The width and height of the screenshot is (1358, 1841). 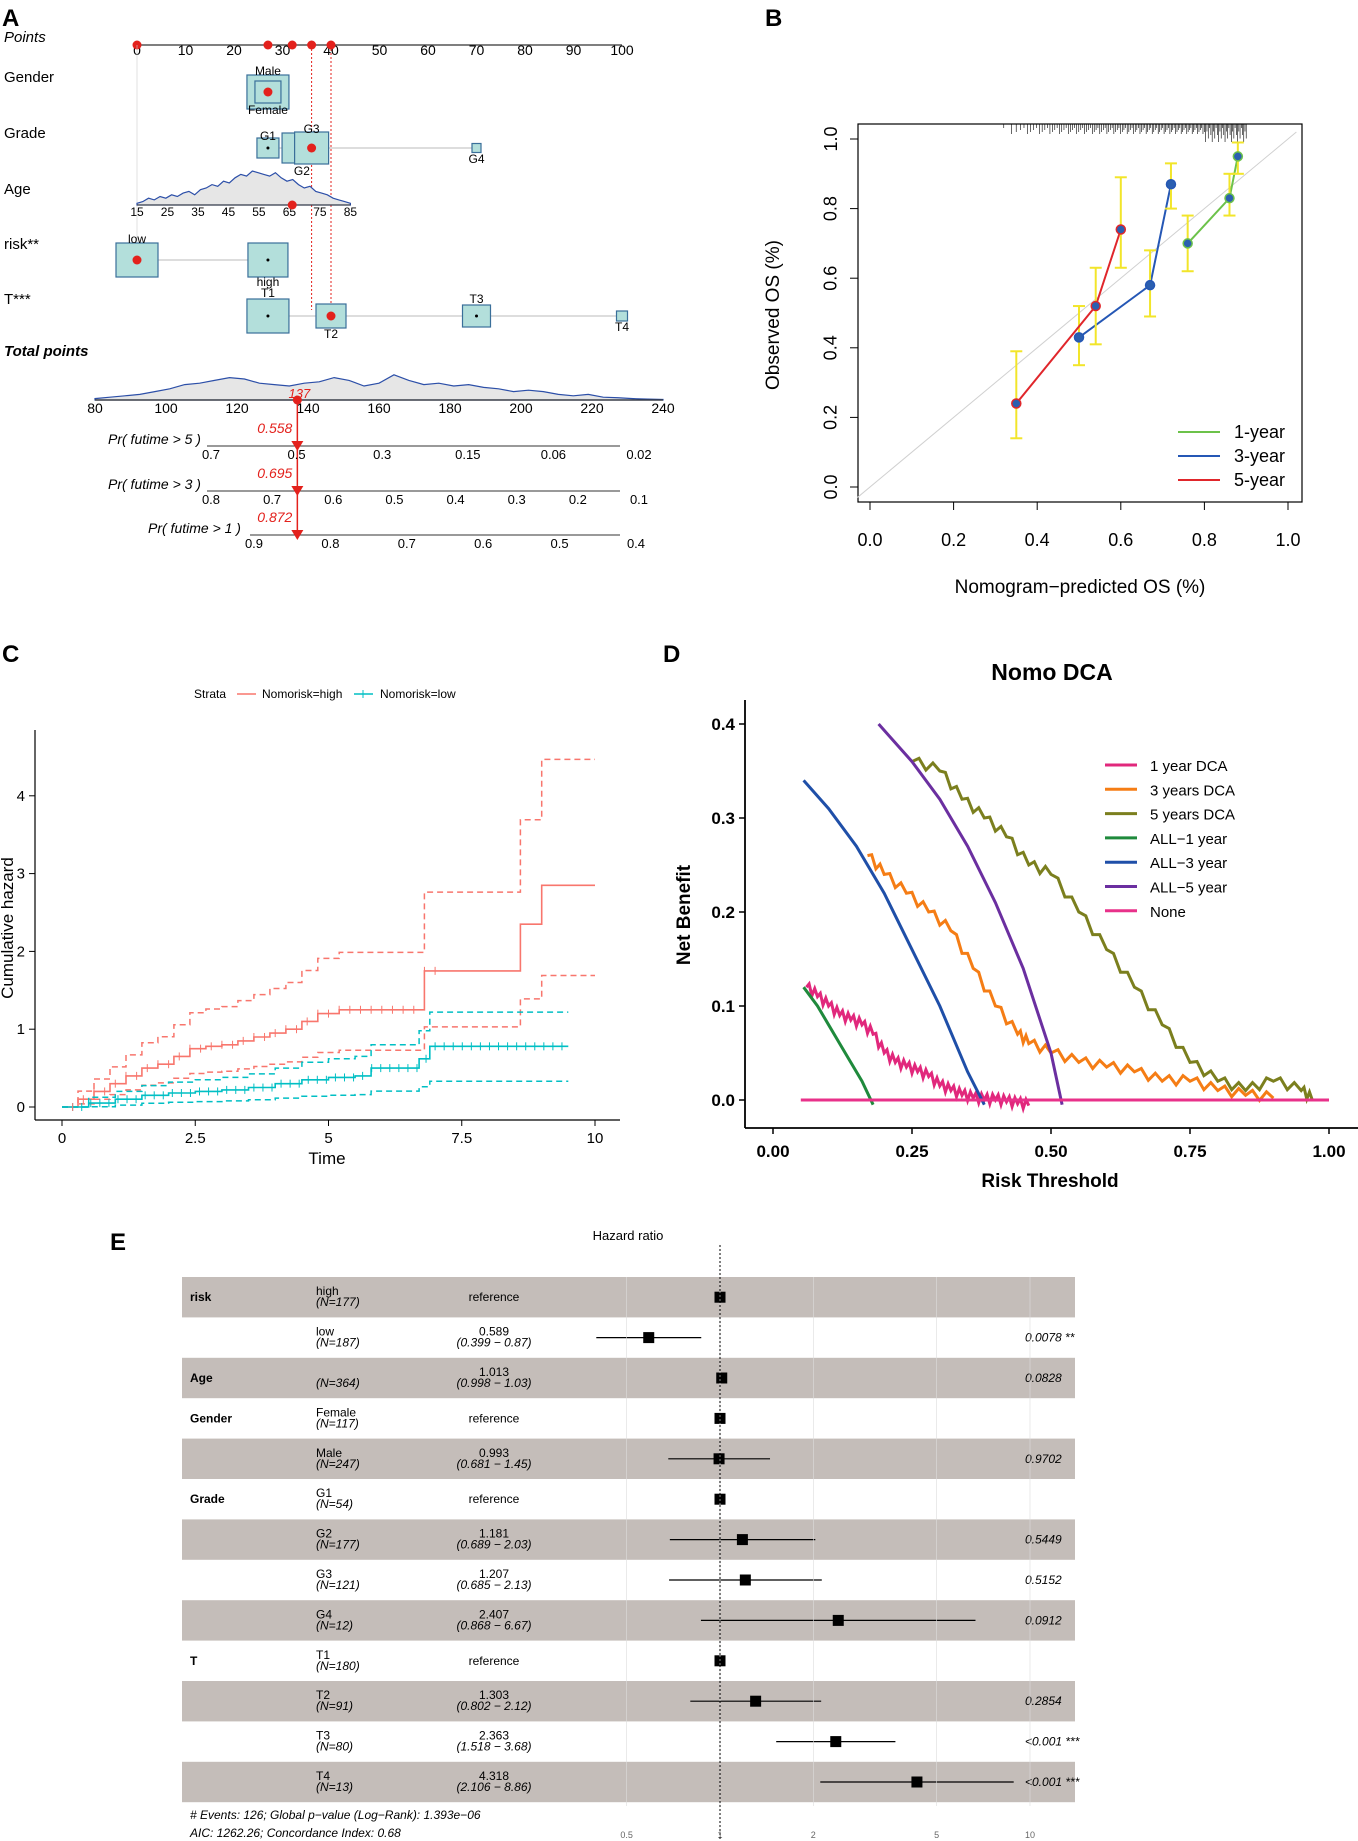 What do you see at coordinates (483, 543) in the screenshot?
I see `probability-tick-label: 0.6` at bounding box center [483, 543].